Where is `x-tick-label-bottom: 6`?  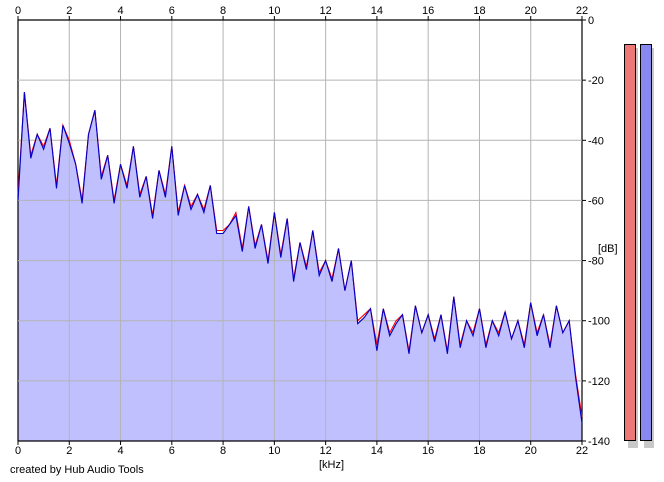
x-tick-label-bottom: 6 is located at coordinates (172, 451).